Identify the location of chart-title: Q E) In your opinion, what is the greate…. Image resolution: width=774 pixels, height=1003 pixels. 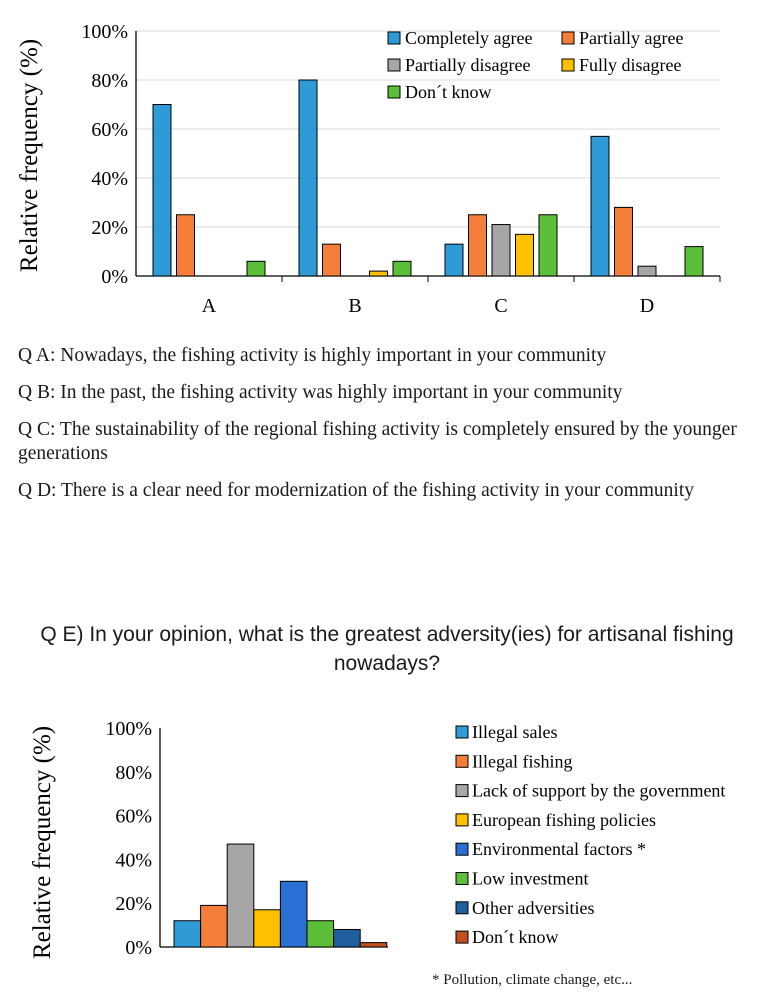
(387, 649).